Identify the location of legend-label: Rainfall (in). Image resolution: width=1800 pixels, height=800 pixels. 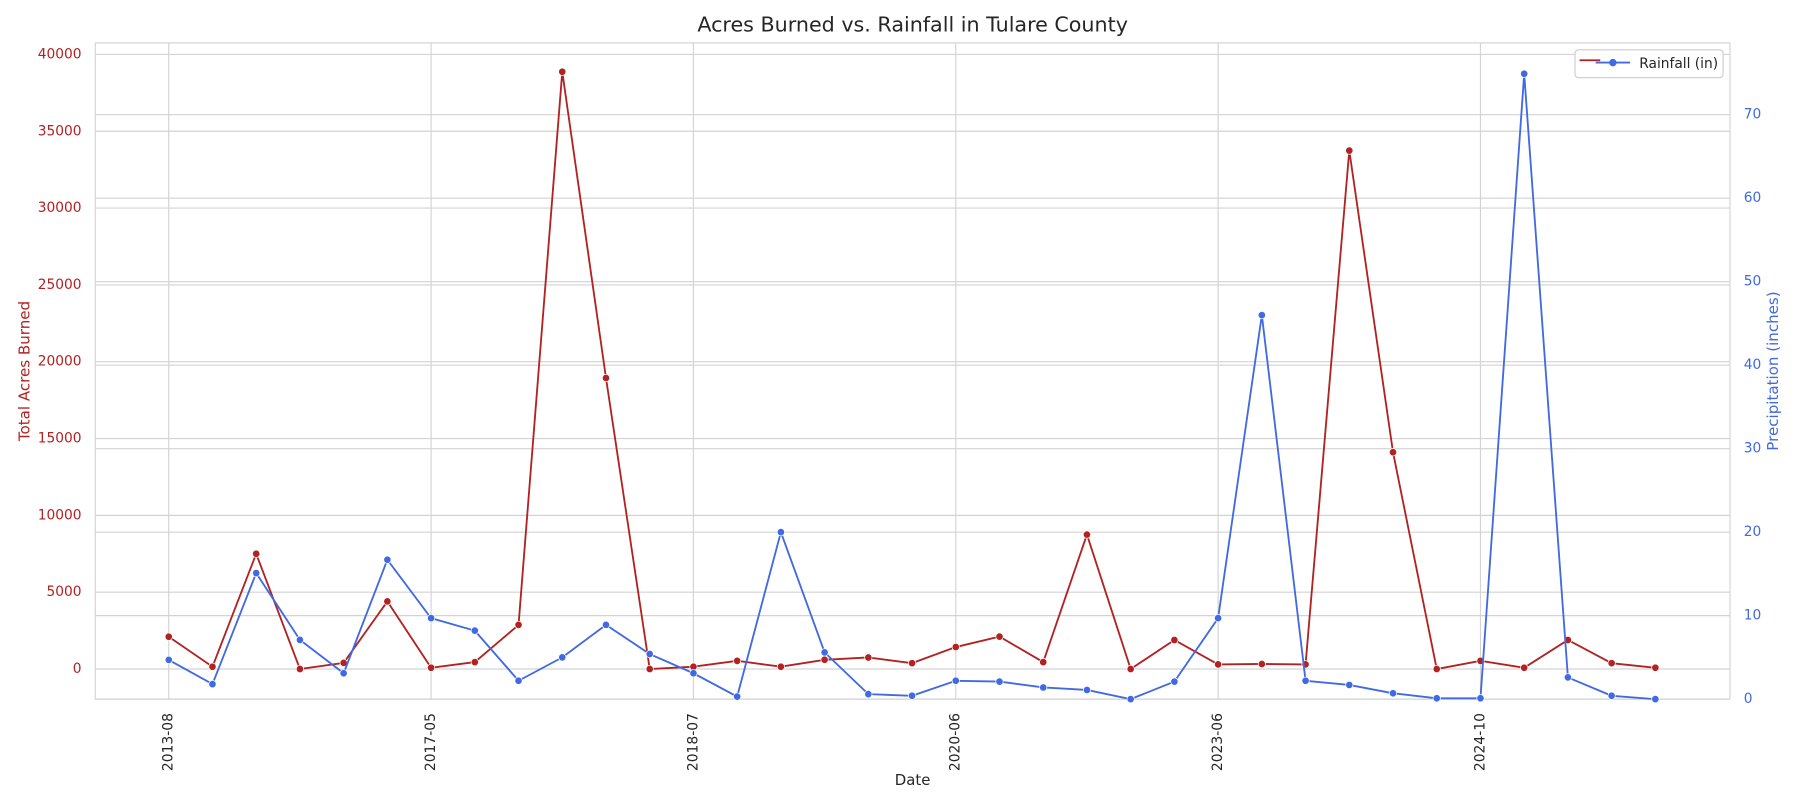
(1678, 64).